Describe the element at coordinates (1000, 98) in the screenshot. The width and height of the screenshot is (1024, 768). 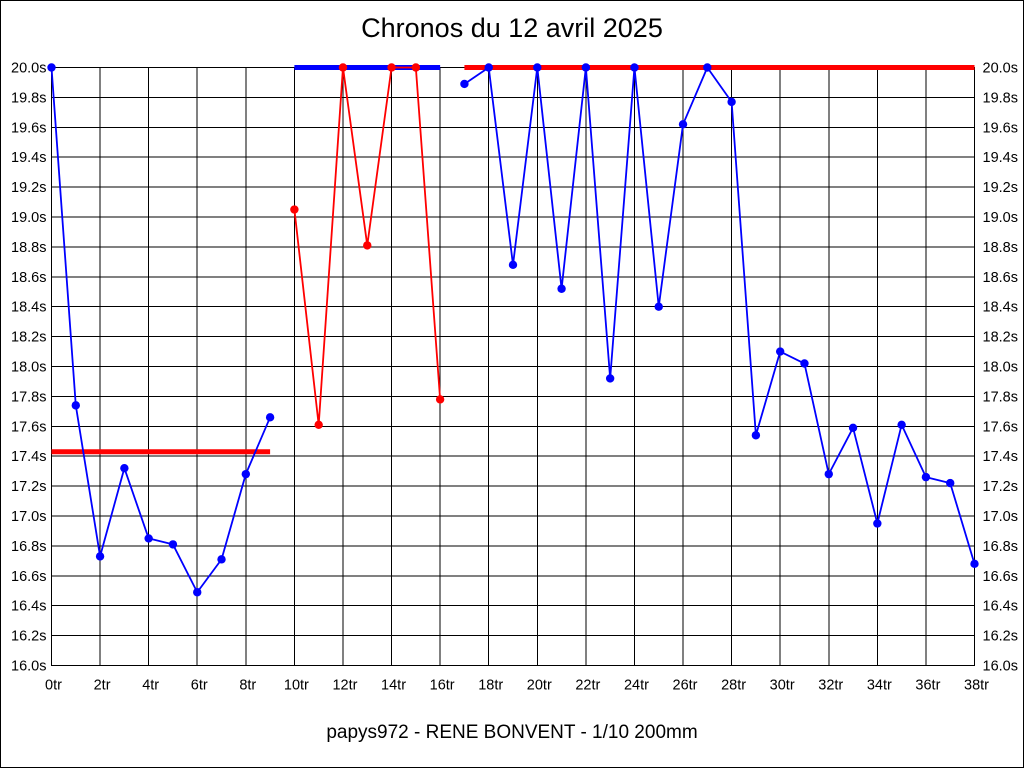
I see `y-tick-label-right: 19.8s` at that location.